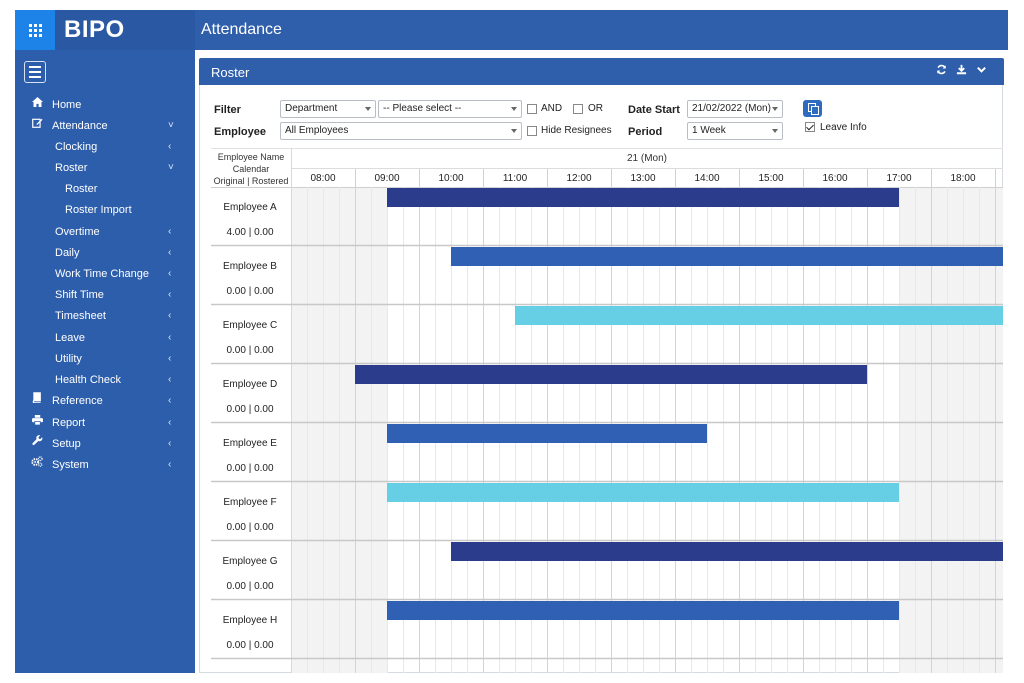  What do you see at coordinates (709, 130) in the screenshot?
I see `period-value: 1 Week` at bounding box center [709, 130].